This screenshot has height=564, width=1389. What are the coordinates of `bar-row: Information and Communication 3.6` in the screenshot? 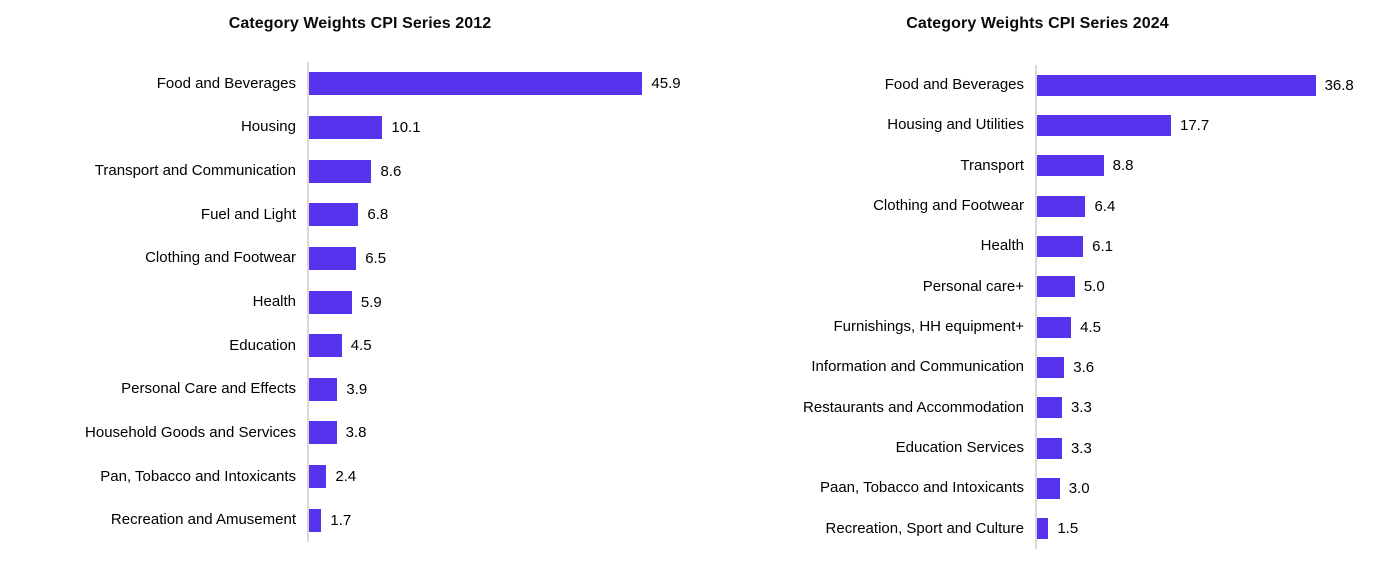 It's located at (1041, 367).